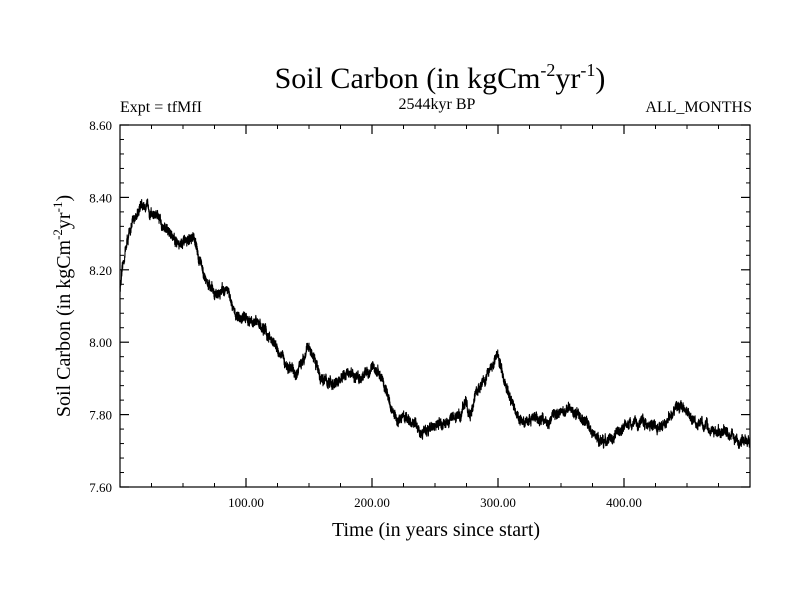  Describe the element at coordinates (498, 502) in the screenshot. I see `x-tick-label: 300.00` at that location.